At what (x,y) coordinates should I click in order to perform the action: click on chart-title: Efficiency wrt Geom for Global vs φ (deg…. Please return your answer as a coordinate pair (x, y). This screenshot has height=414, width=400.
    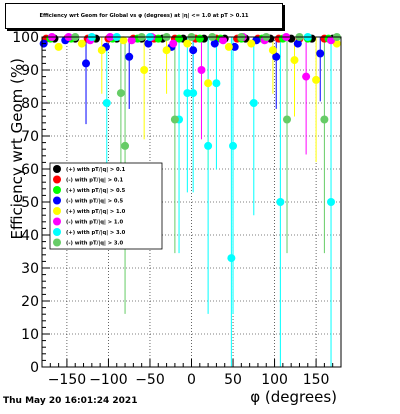
    Looking at the image, I should click on (144, 16).